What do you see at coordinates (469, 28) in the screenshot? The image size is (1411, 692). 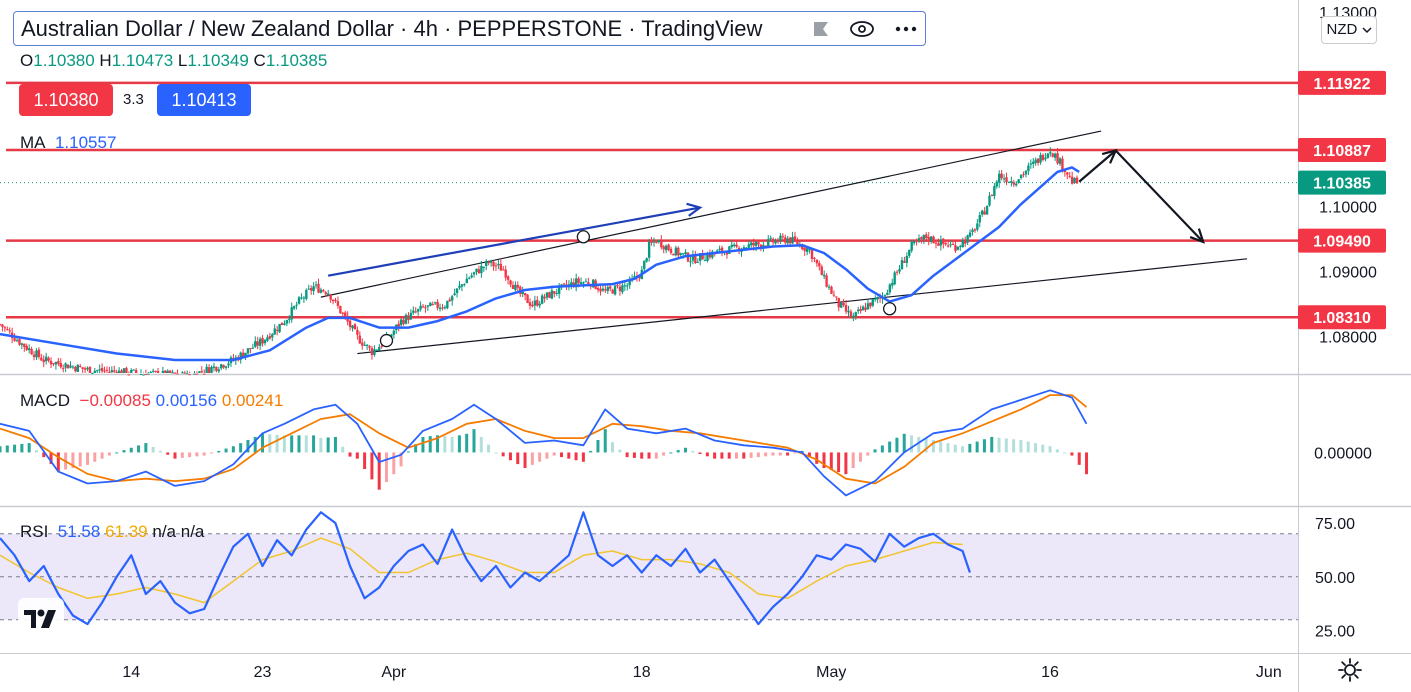 I see `symbol-header` at bounding box center [469, 28].